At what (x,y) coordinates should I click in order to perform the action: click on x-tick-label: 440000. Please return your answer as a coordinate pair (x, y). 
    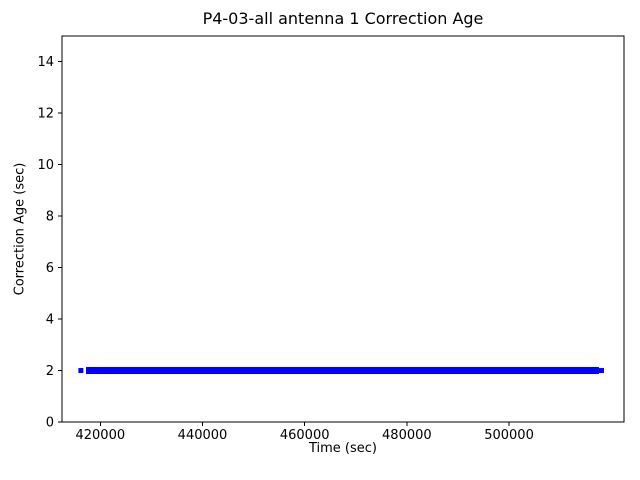
    Looking at the image, I should click on (203, 435).